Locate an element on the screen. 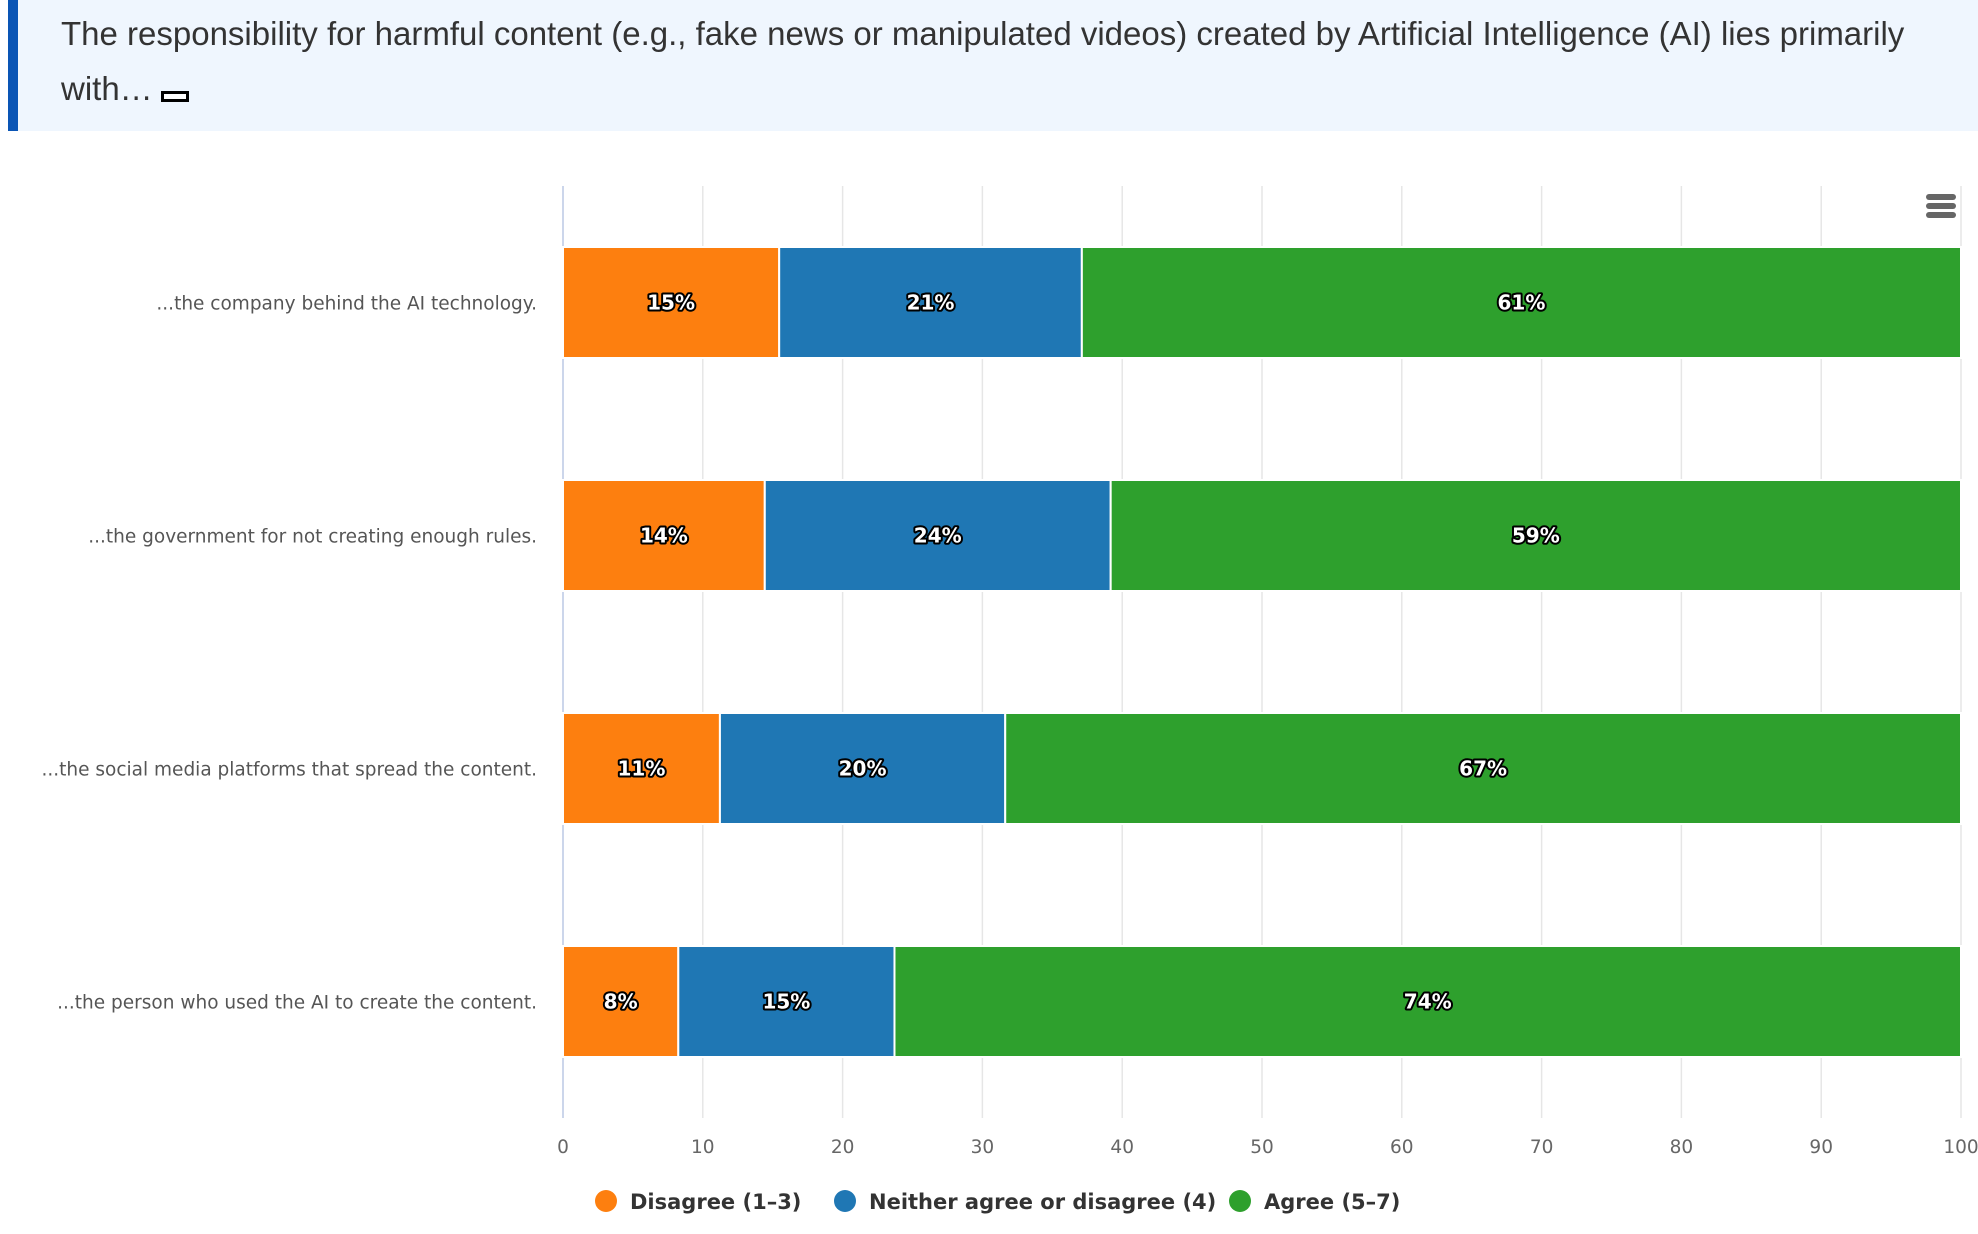 The image size is (1978, 1234). x-tick-label: 20 is located at coordinates (843, 1147).